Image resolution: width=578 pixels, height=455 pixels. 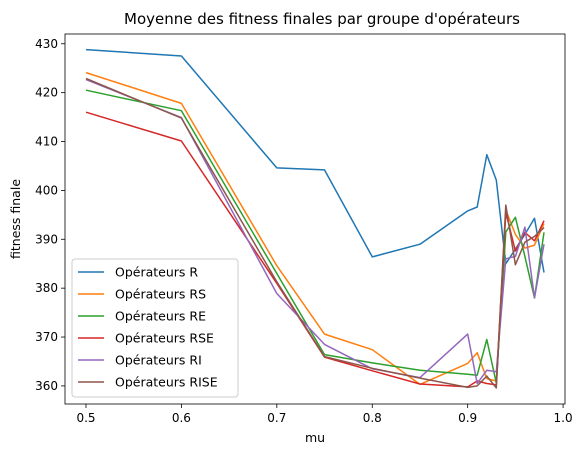 What do you see at coordinates (46, 190) in the screenshot?
I see `y-tick-label: 400` at bounding box center [46, 190].